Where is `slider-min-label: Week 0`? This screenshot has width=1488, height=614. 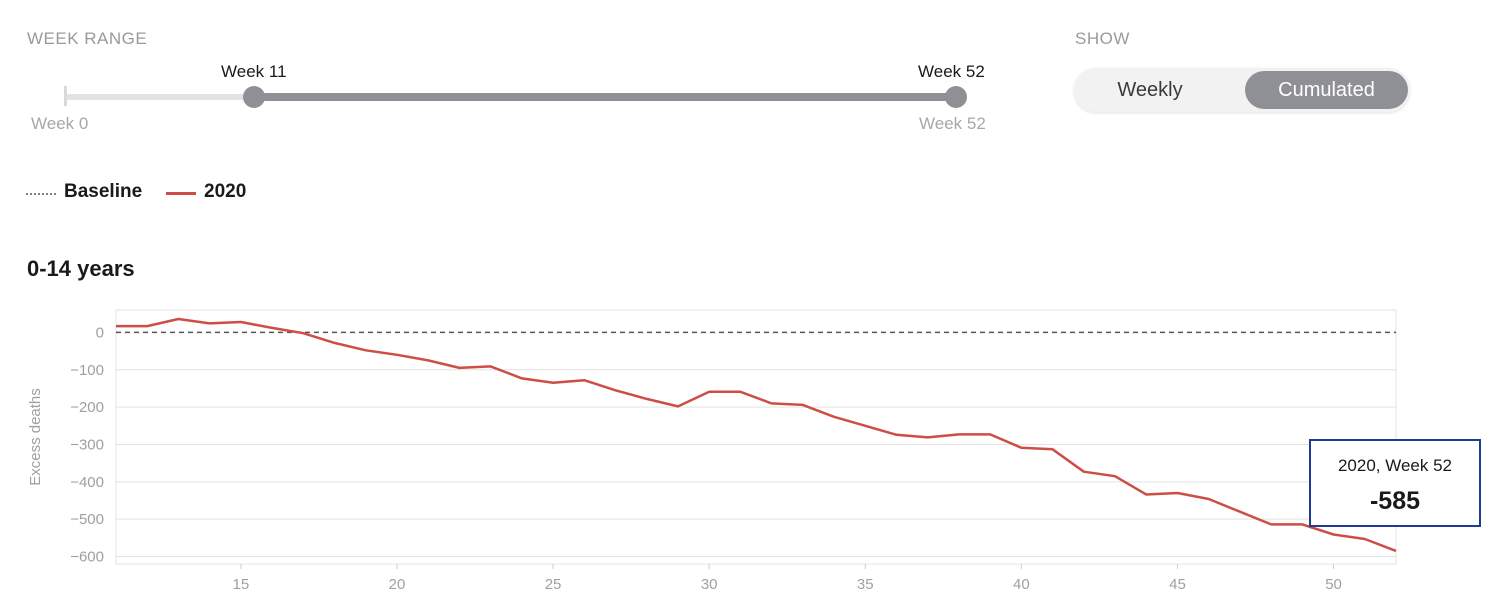 slider-min-label: Week 0 is located at coordinates (60, 123).